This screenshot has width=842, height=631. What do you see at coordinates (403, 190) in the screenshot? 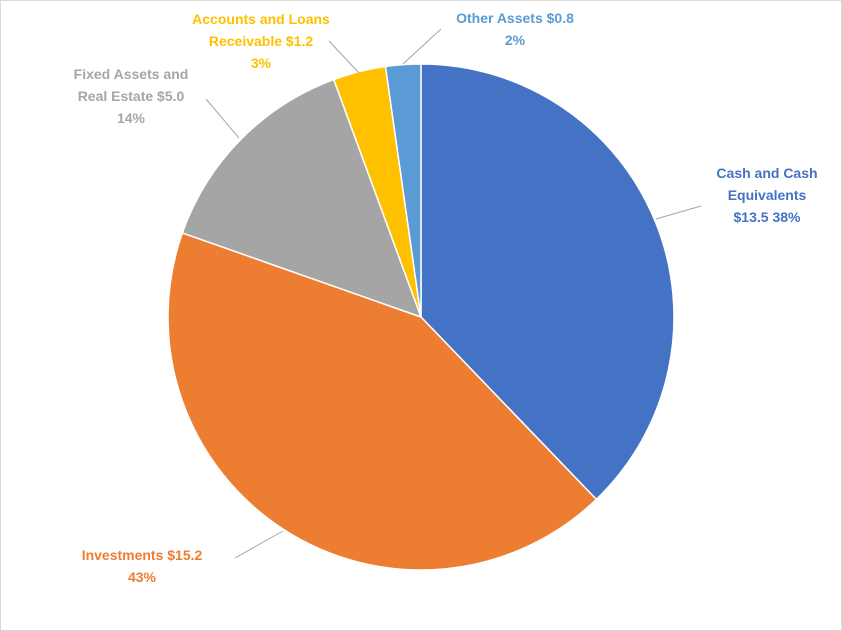
I see `pie-slice-other` at bounding box center [403, 190].